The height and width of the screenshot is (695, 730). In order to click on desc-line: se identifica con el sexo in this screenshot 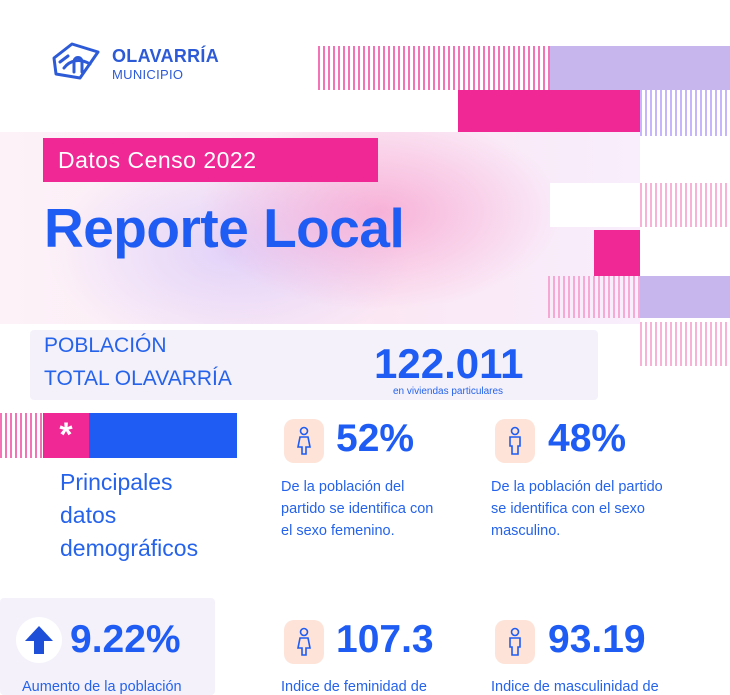, I will do `click(568, 509)`.